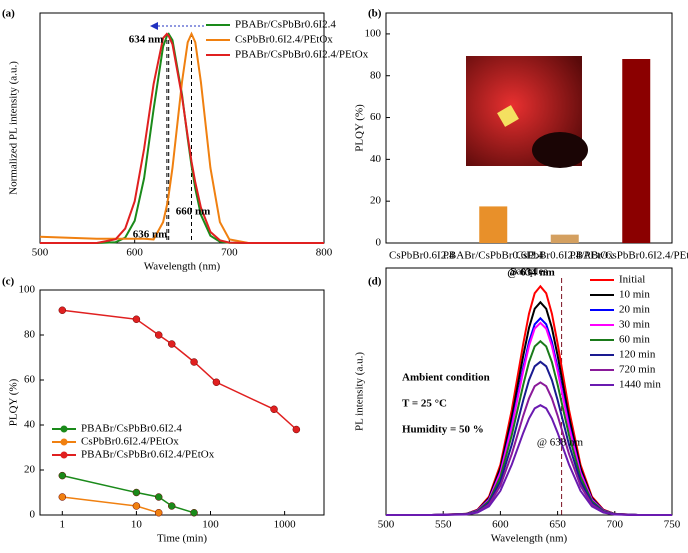 This screenshot has height=553, width=688. Describe the element at coordinates (634, 310) in the screenshot. I see `legend-label: 20 min` at that location.